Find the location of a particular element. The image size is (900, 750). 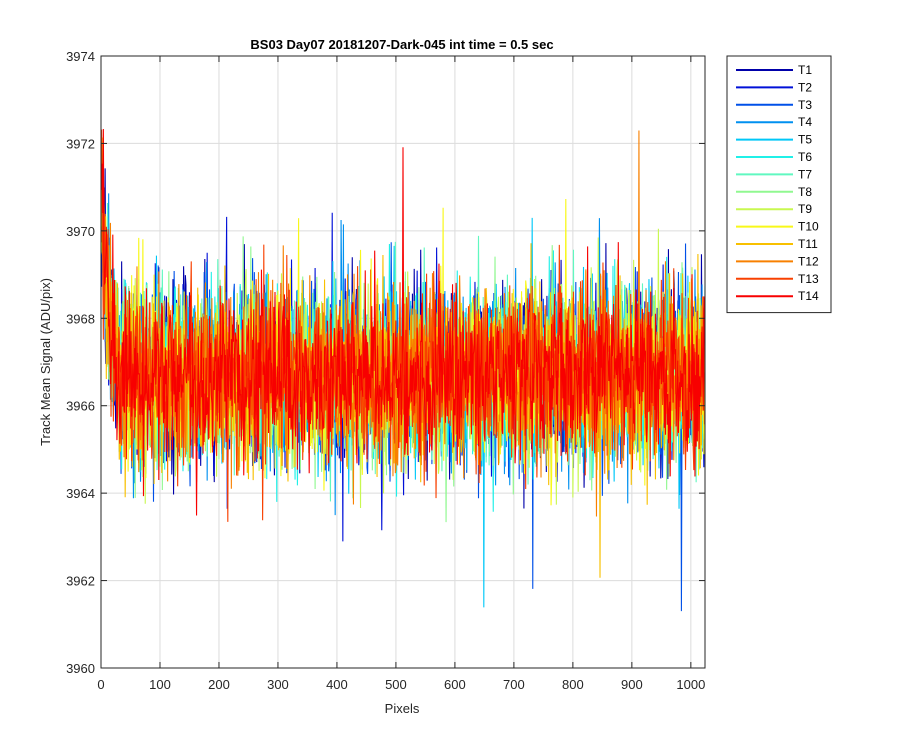

y-tick-label: 3960 is located at coordinates (80, 668).